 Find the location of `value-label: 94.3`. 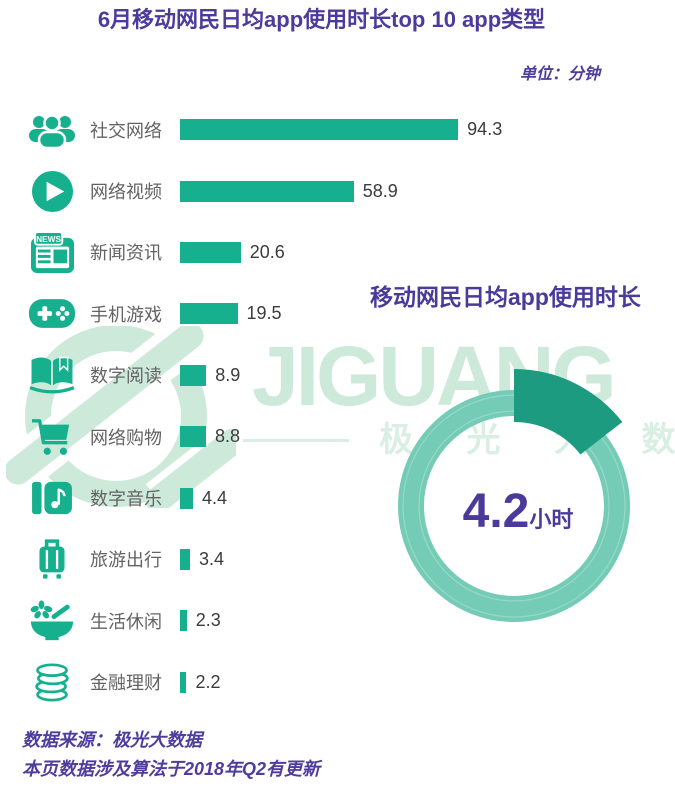

value-label: 94.3 is located at coordinates (485, 129).